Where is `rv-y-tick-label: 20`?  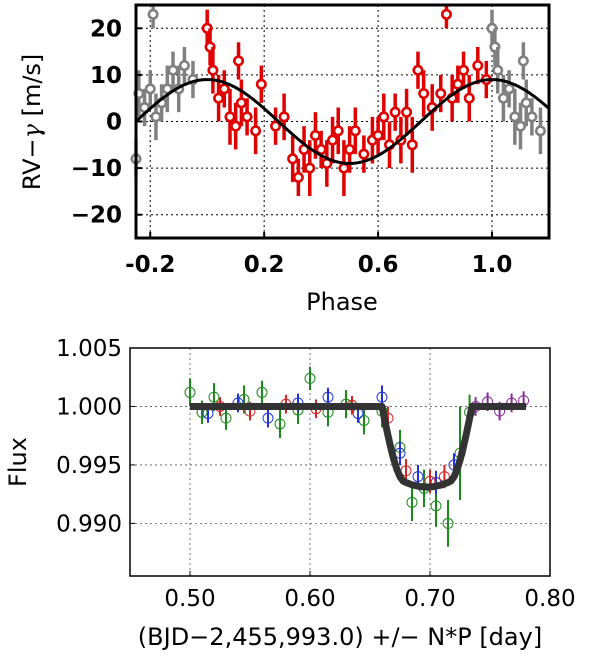
rv-y-tick-label: 20 is located at coordinates (106, 29).